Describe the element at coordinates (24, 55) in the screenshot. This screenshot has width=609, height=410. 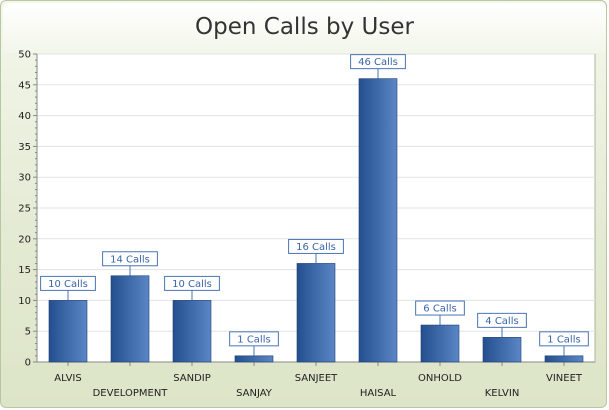
I see `y-tick-label: 50` at that location.